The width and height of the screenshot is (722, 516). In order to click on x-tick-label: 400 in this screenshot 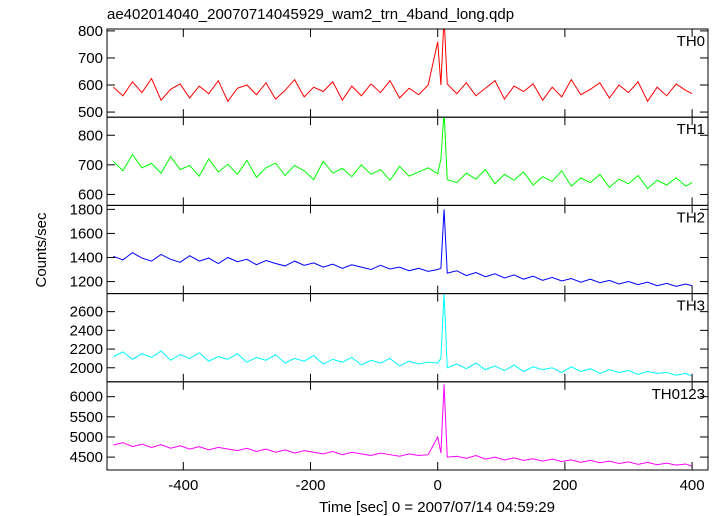, I will do `click(692, 485)`.